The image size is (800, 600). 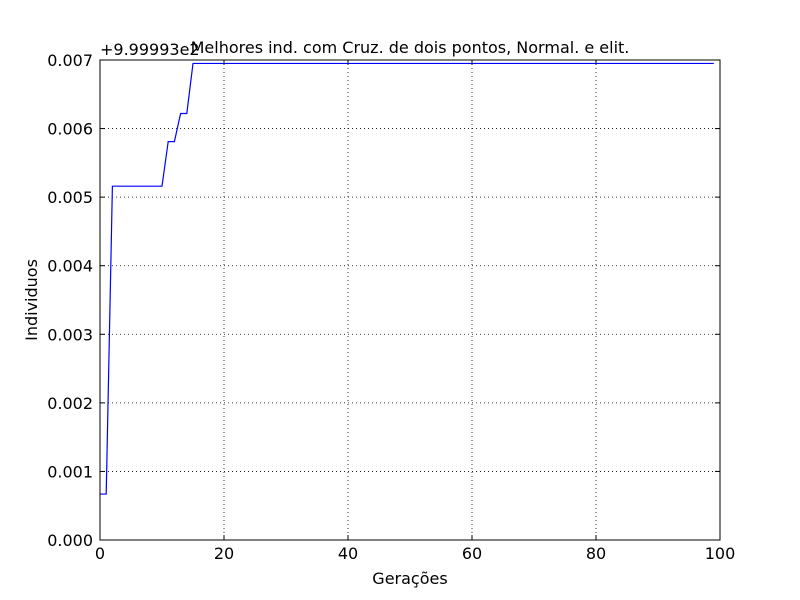 I want to click on y-tick-label: 0.006, so click(x=70, y=129).